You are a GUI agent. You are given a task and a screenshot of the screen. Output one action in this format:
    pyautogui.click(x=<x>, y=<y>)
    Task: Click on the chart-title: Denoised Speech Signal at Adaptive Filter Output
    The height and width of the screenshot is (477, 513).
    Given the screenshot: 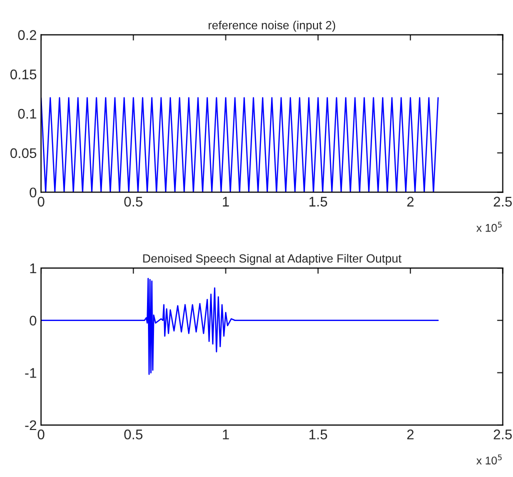 What is the action you would take?
    pyautogui.click(x=272, y=259)
    